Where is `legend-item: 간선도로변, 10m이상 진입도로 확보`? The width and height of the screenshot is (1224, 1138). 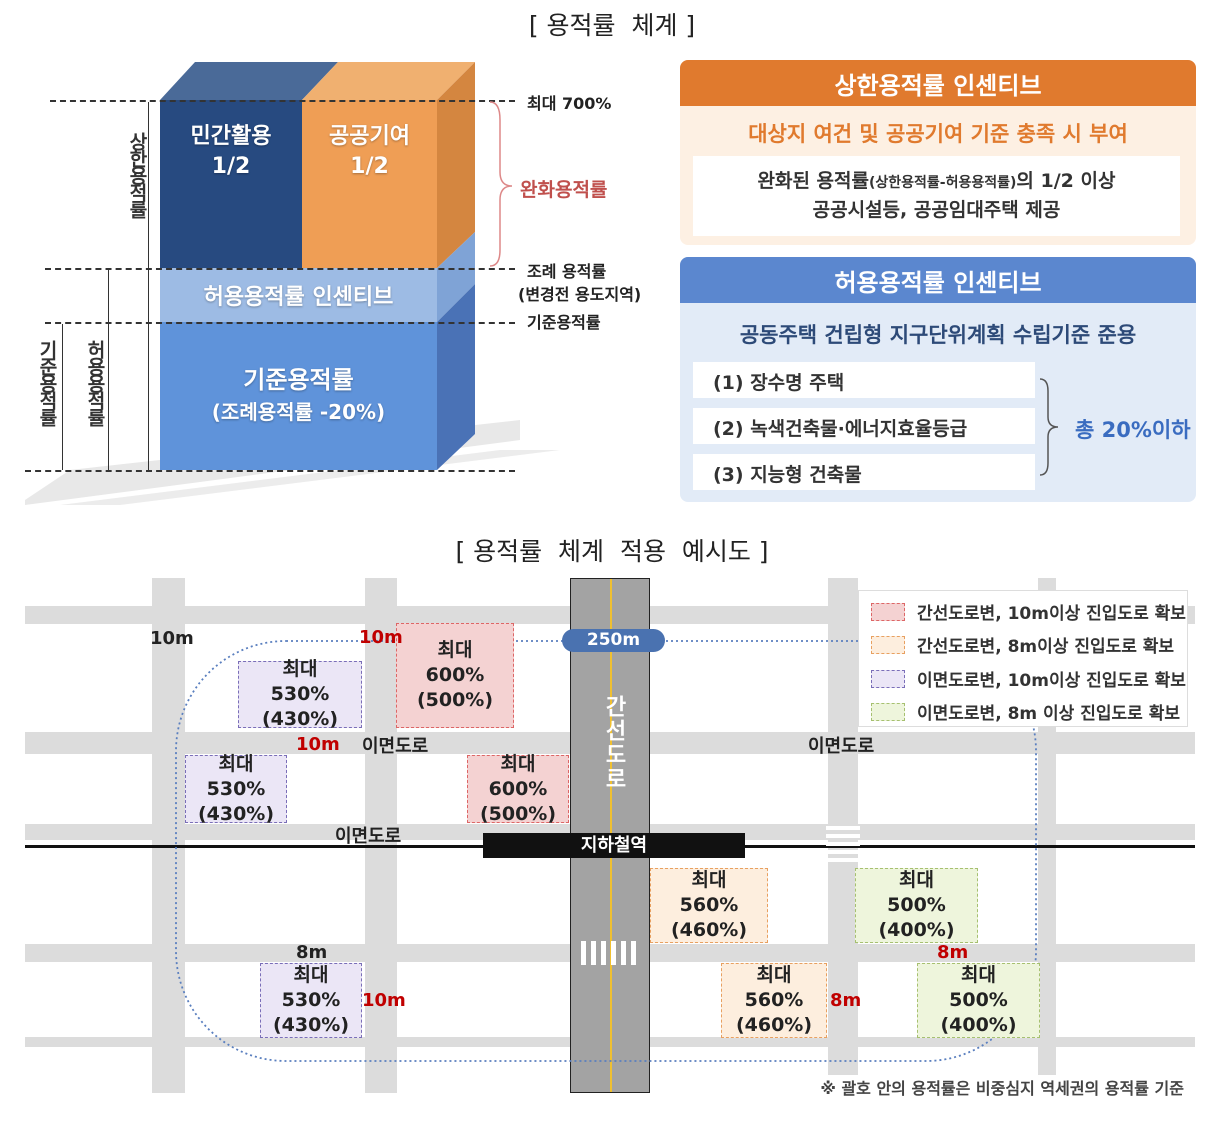
legend-item: 간선도로변, 10m이상 진입도로 확보 is located at coordinates (1028, 611).